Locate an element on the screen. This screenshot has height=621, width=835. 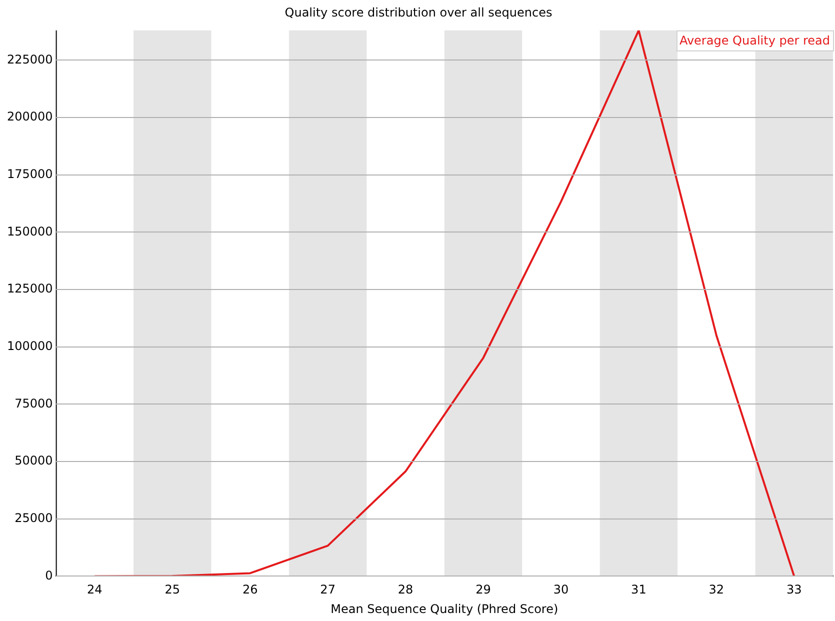
x-tick-label: 31 is located at coordinates (638, 589).